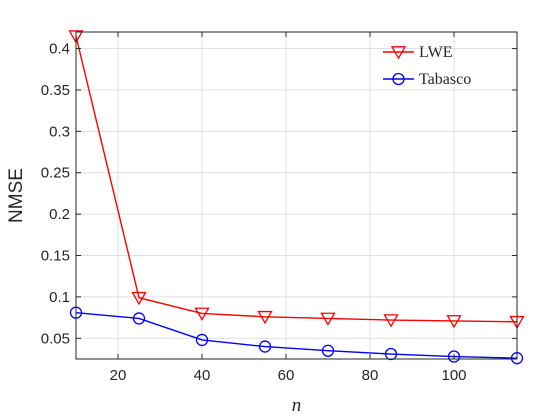 The height and width of the screenshot is (420, 560). I want to click on y-tick-label: 0.2, so click(59, 214).